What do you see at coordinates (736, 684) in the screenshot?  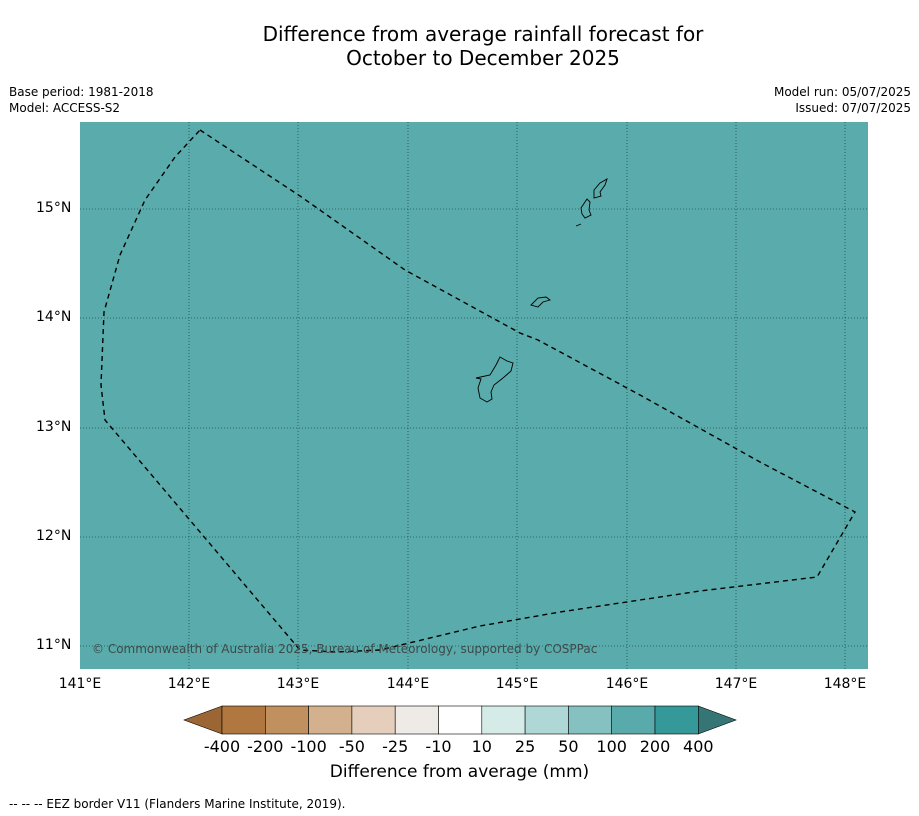 I see `lon-label-147: 147°E` at bounding box center [736, 684].